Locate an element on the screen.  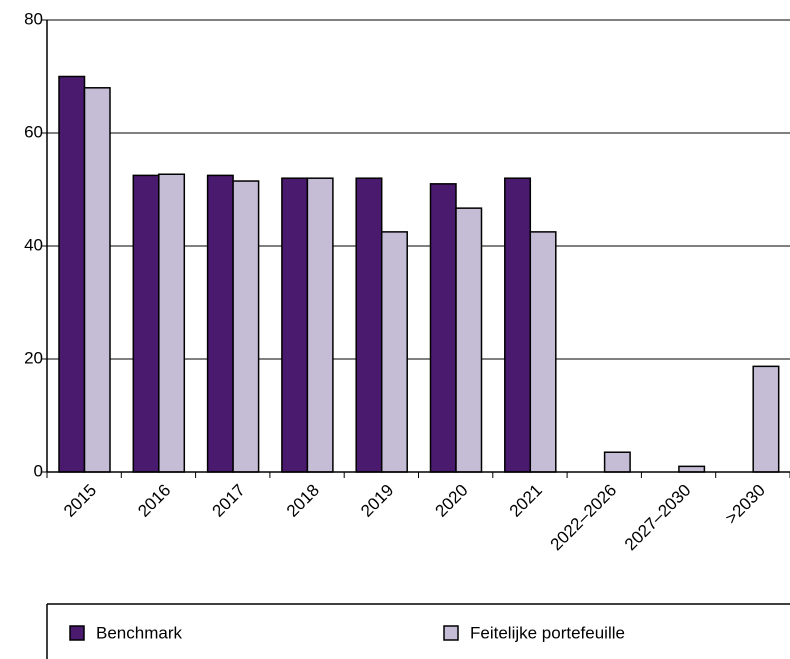
x-tick-label: 2018 is located at coordinates (303, 501).